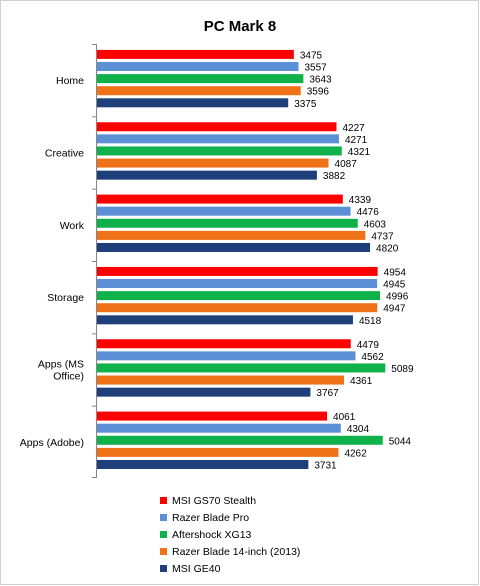 Image resolution: width=480 pixels, height=586 pixels. Describe the element at coordinates (361, 381) in the screenshot. I see `data-label: 4361` at that location.